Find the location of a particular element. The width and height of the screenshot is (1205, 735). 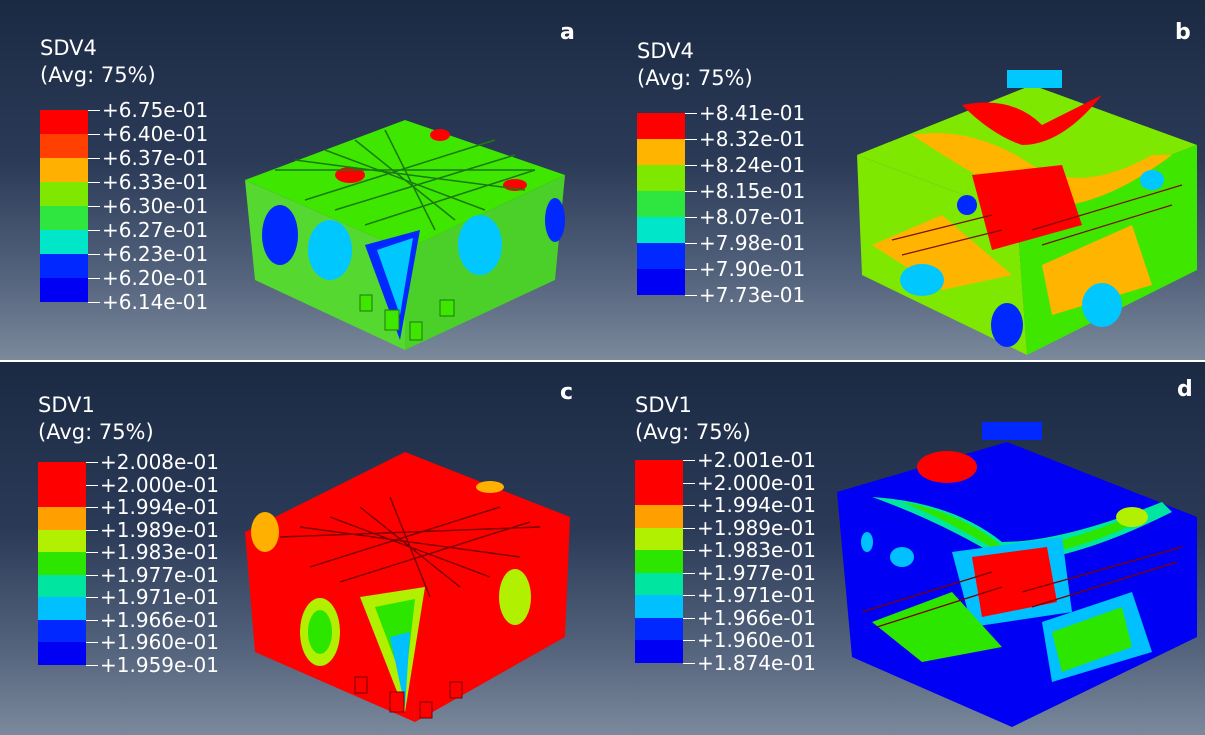

panel-letter: b is located at coordinates (1183, 32).